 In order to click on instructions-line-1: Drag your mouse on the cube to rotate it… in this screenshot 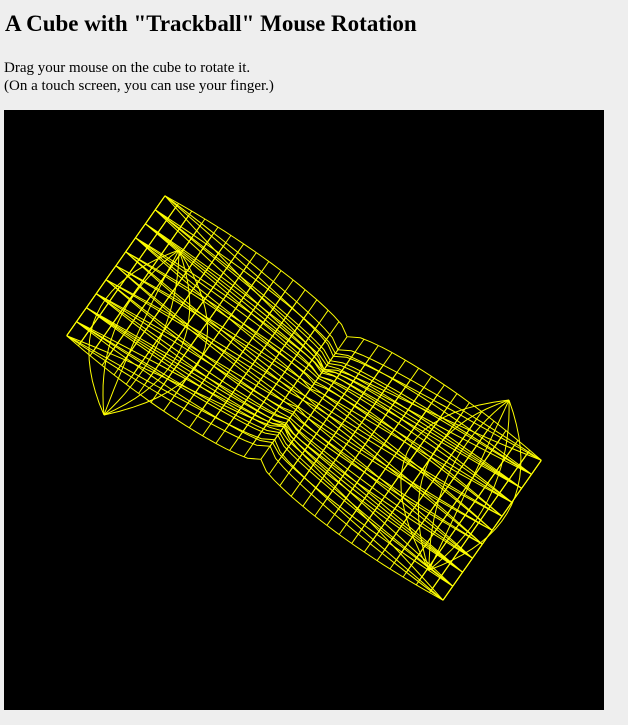, I will do `click(127, 68)`.